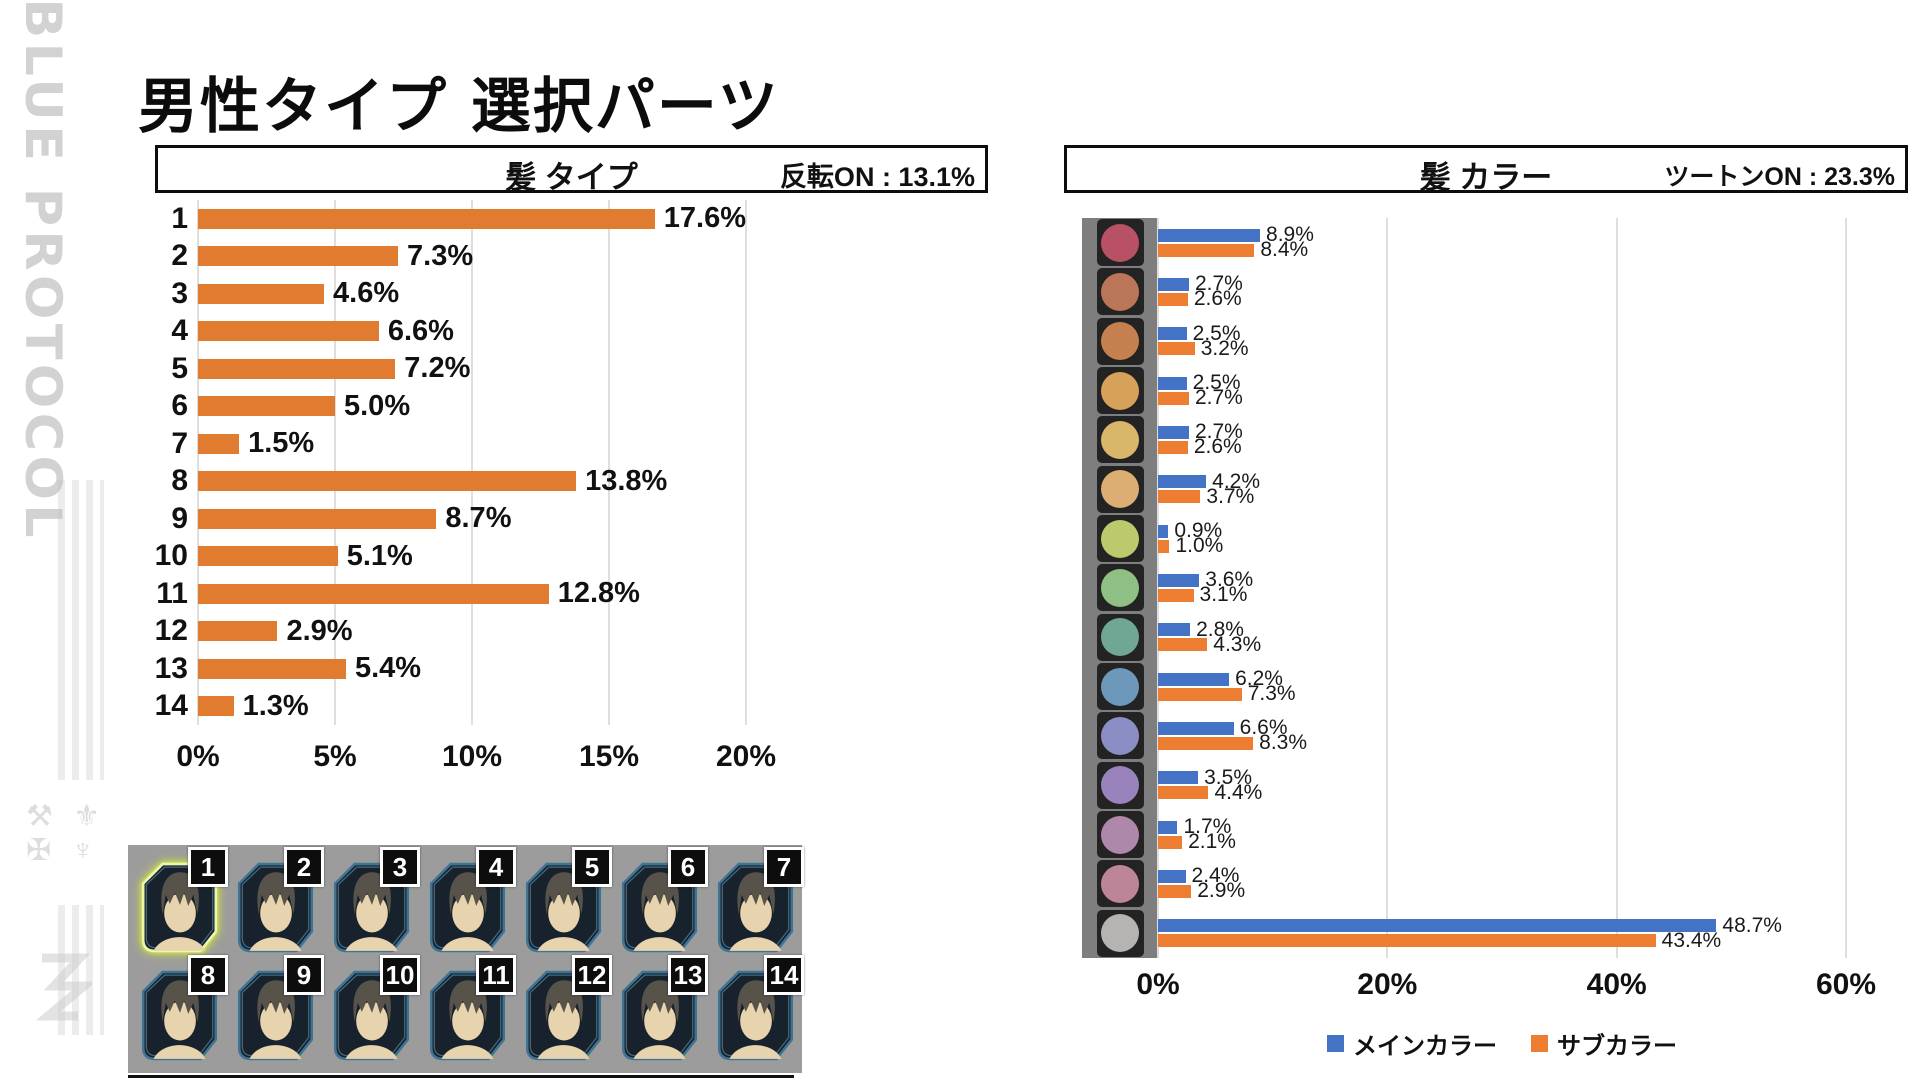 The height and width of the screenshot is (1080, 1920). What do you see at coordinates (1221, 891) in the screenshot?
I see `value-label: 2.9%` at bounding box center [1221, 891].